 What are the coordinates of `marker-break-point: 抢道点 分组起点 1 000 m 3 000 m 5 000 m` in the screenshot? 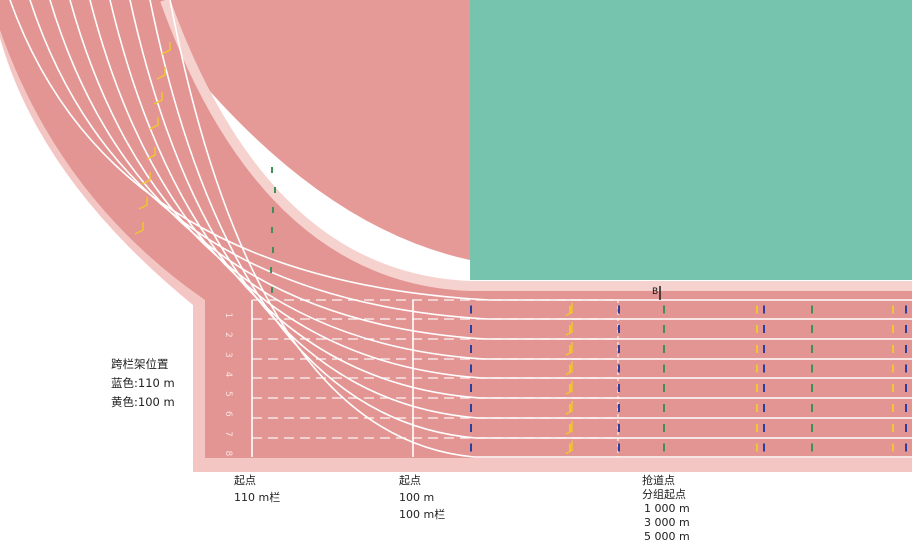 It's located at (666, 509).